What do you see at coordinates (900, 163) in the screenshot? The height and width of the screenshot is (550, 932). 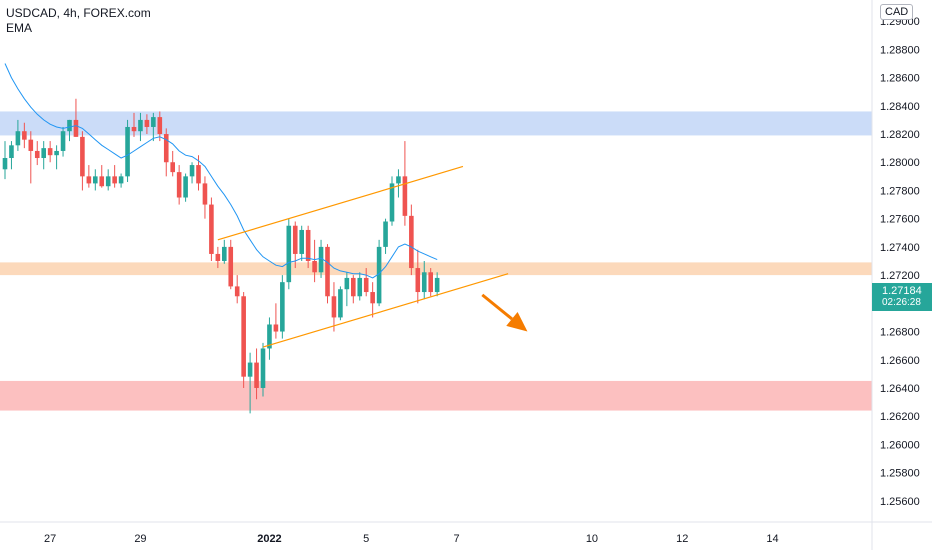 I see `price-tick-label: 1.28000` at bounding box center [900, 163].